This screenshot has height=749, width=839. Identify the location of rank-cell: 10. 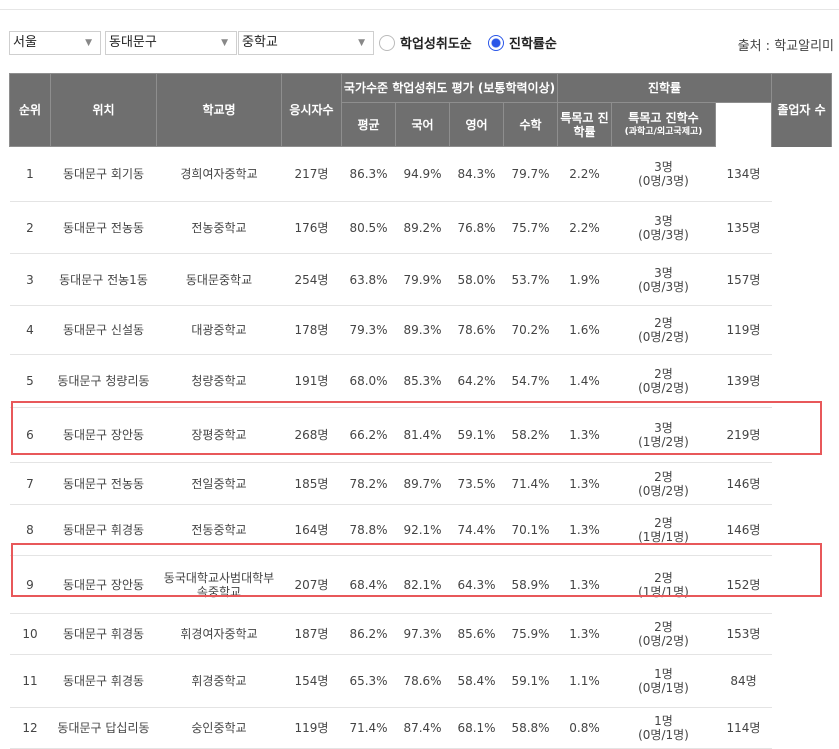
(30, 634).